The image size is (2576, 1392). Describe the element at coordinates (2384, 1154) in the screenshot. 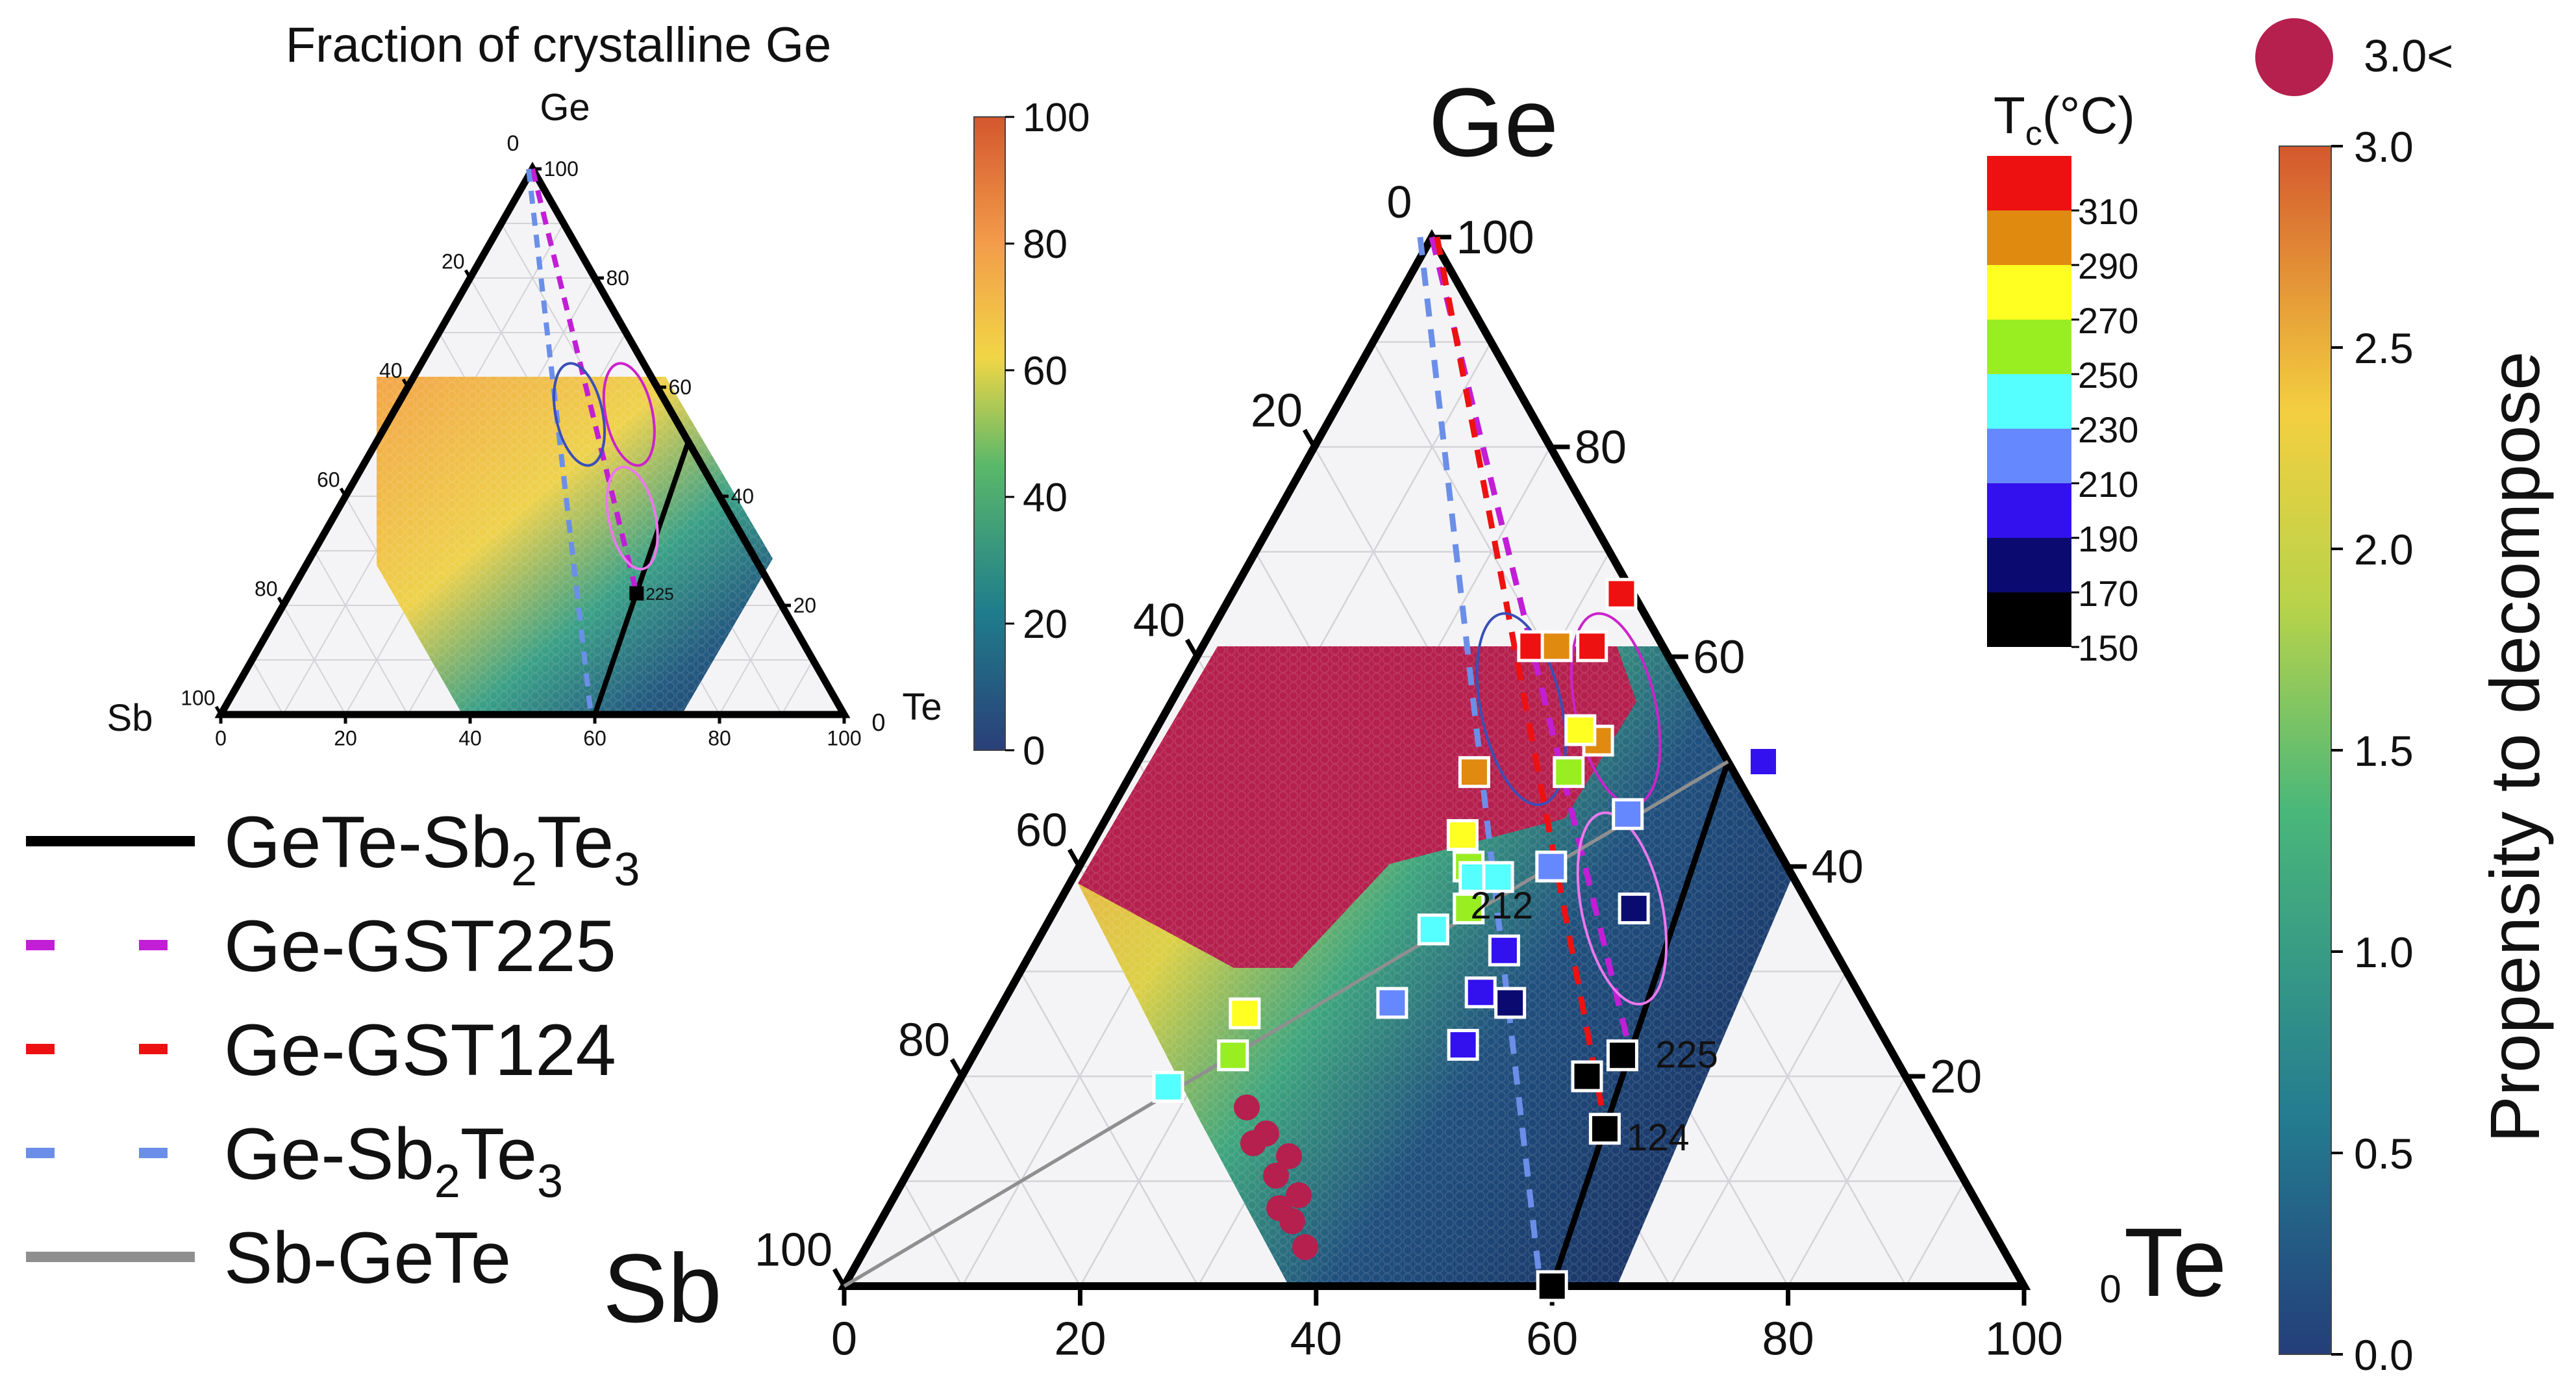

I see `colorbar-tick-label: 0.5` at that location.